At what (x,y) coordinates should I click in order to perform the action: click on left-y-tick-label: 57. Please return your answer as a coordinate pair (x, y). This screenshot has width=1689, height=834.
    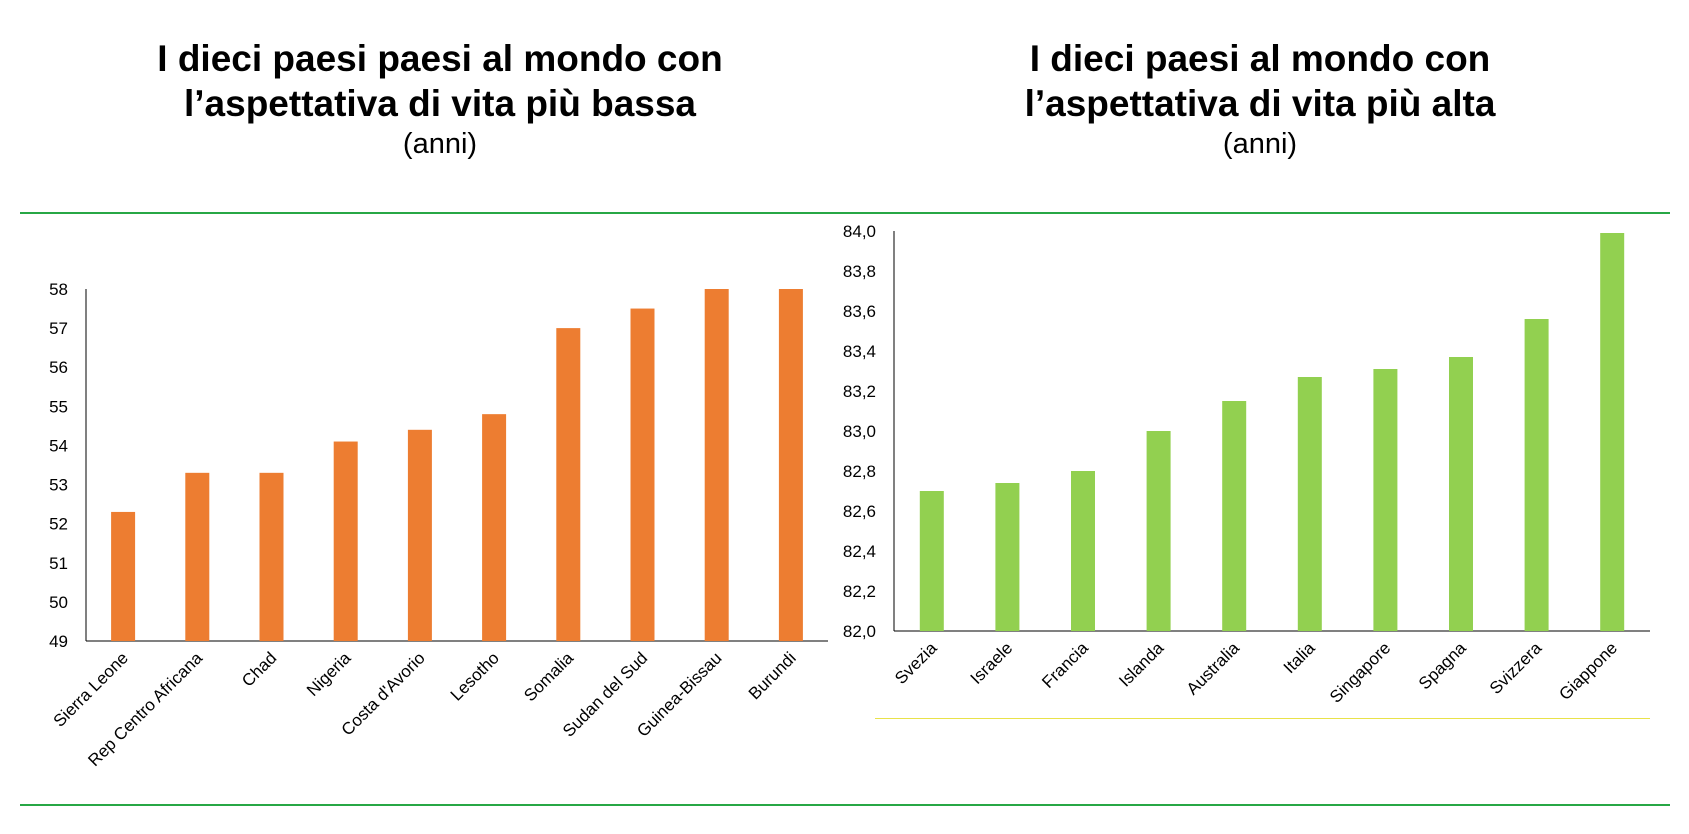
    Looking at the image, I should click on (58, 328).